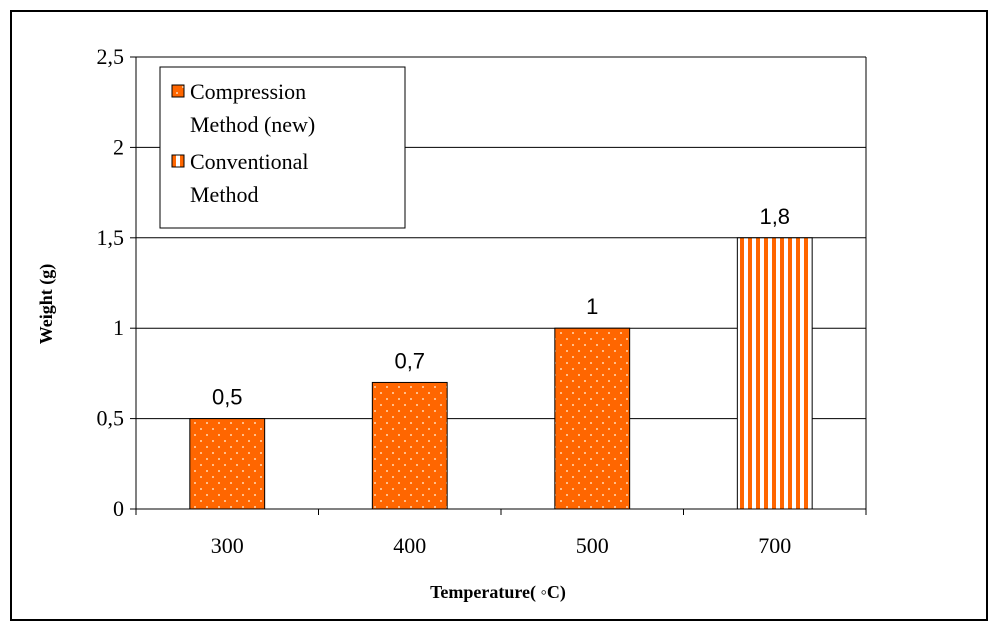 This screenshot has width=1002, height=631. Describe the element at coordinates (46, 304) in the screenshot. I see `y-axis-title: Weight (g)` at that location.